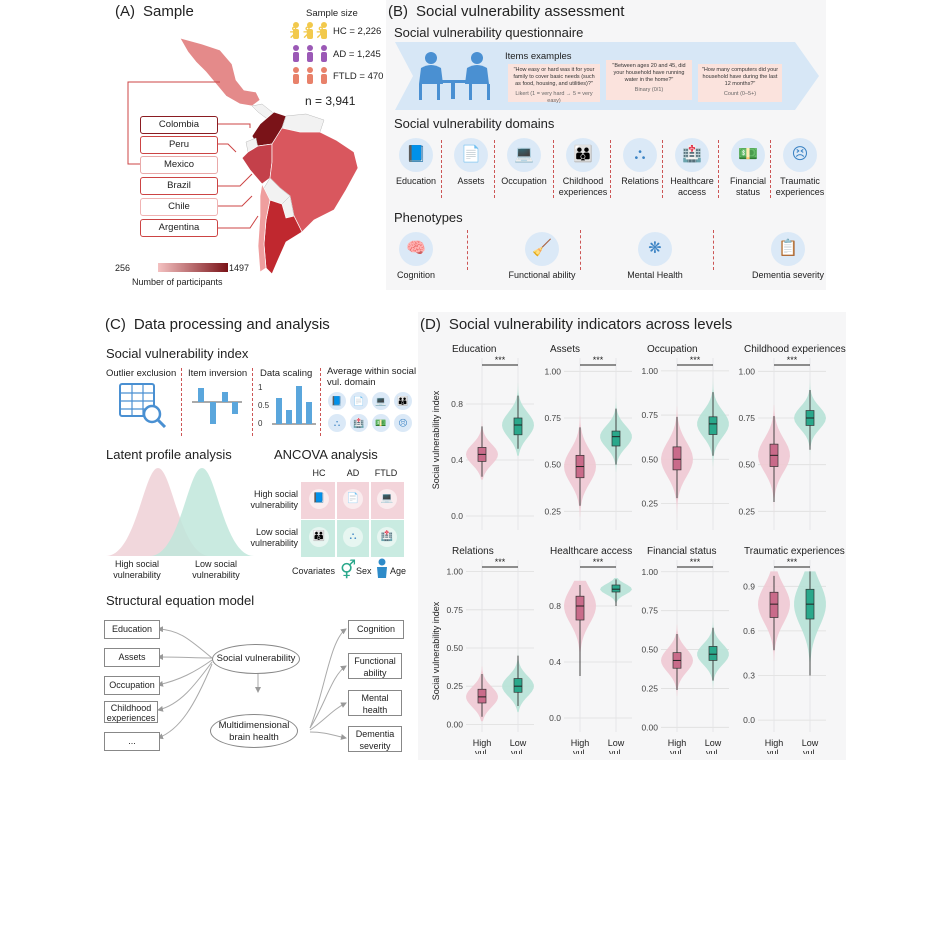 Image resolution: width=945 pixels, height=945 pixels. I want to click on sample-total: n = 3,941, so click(330, 101).